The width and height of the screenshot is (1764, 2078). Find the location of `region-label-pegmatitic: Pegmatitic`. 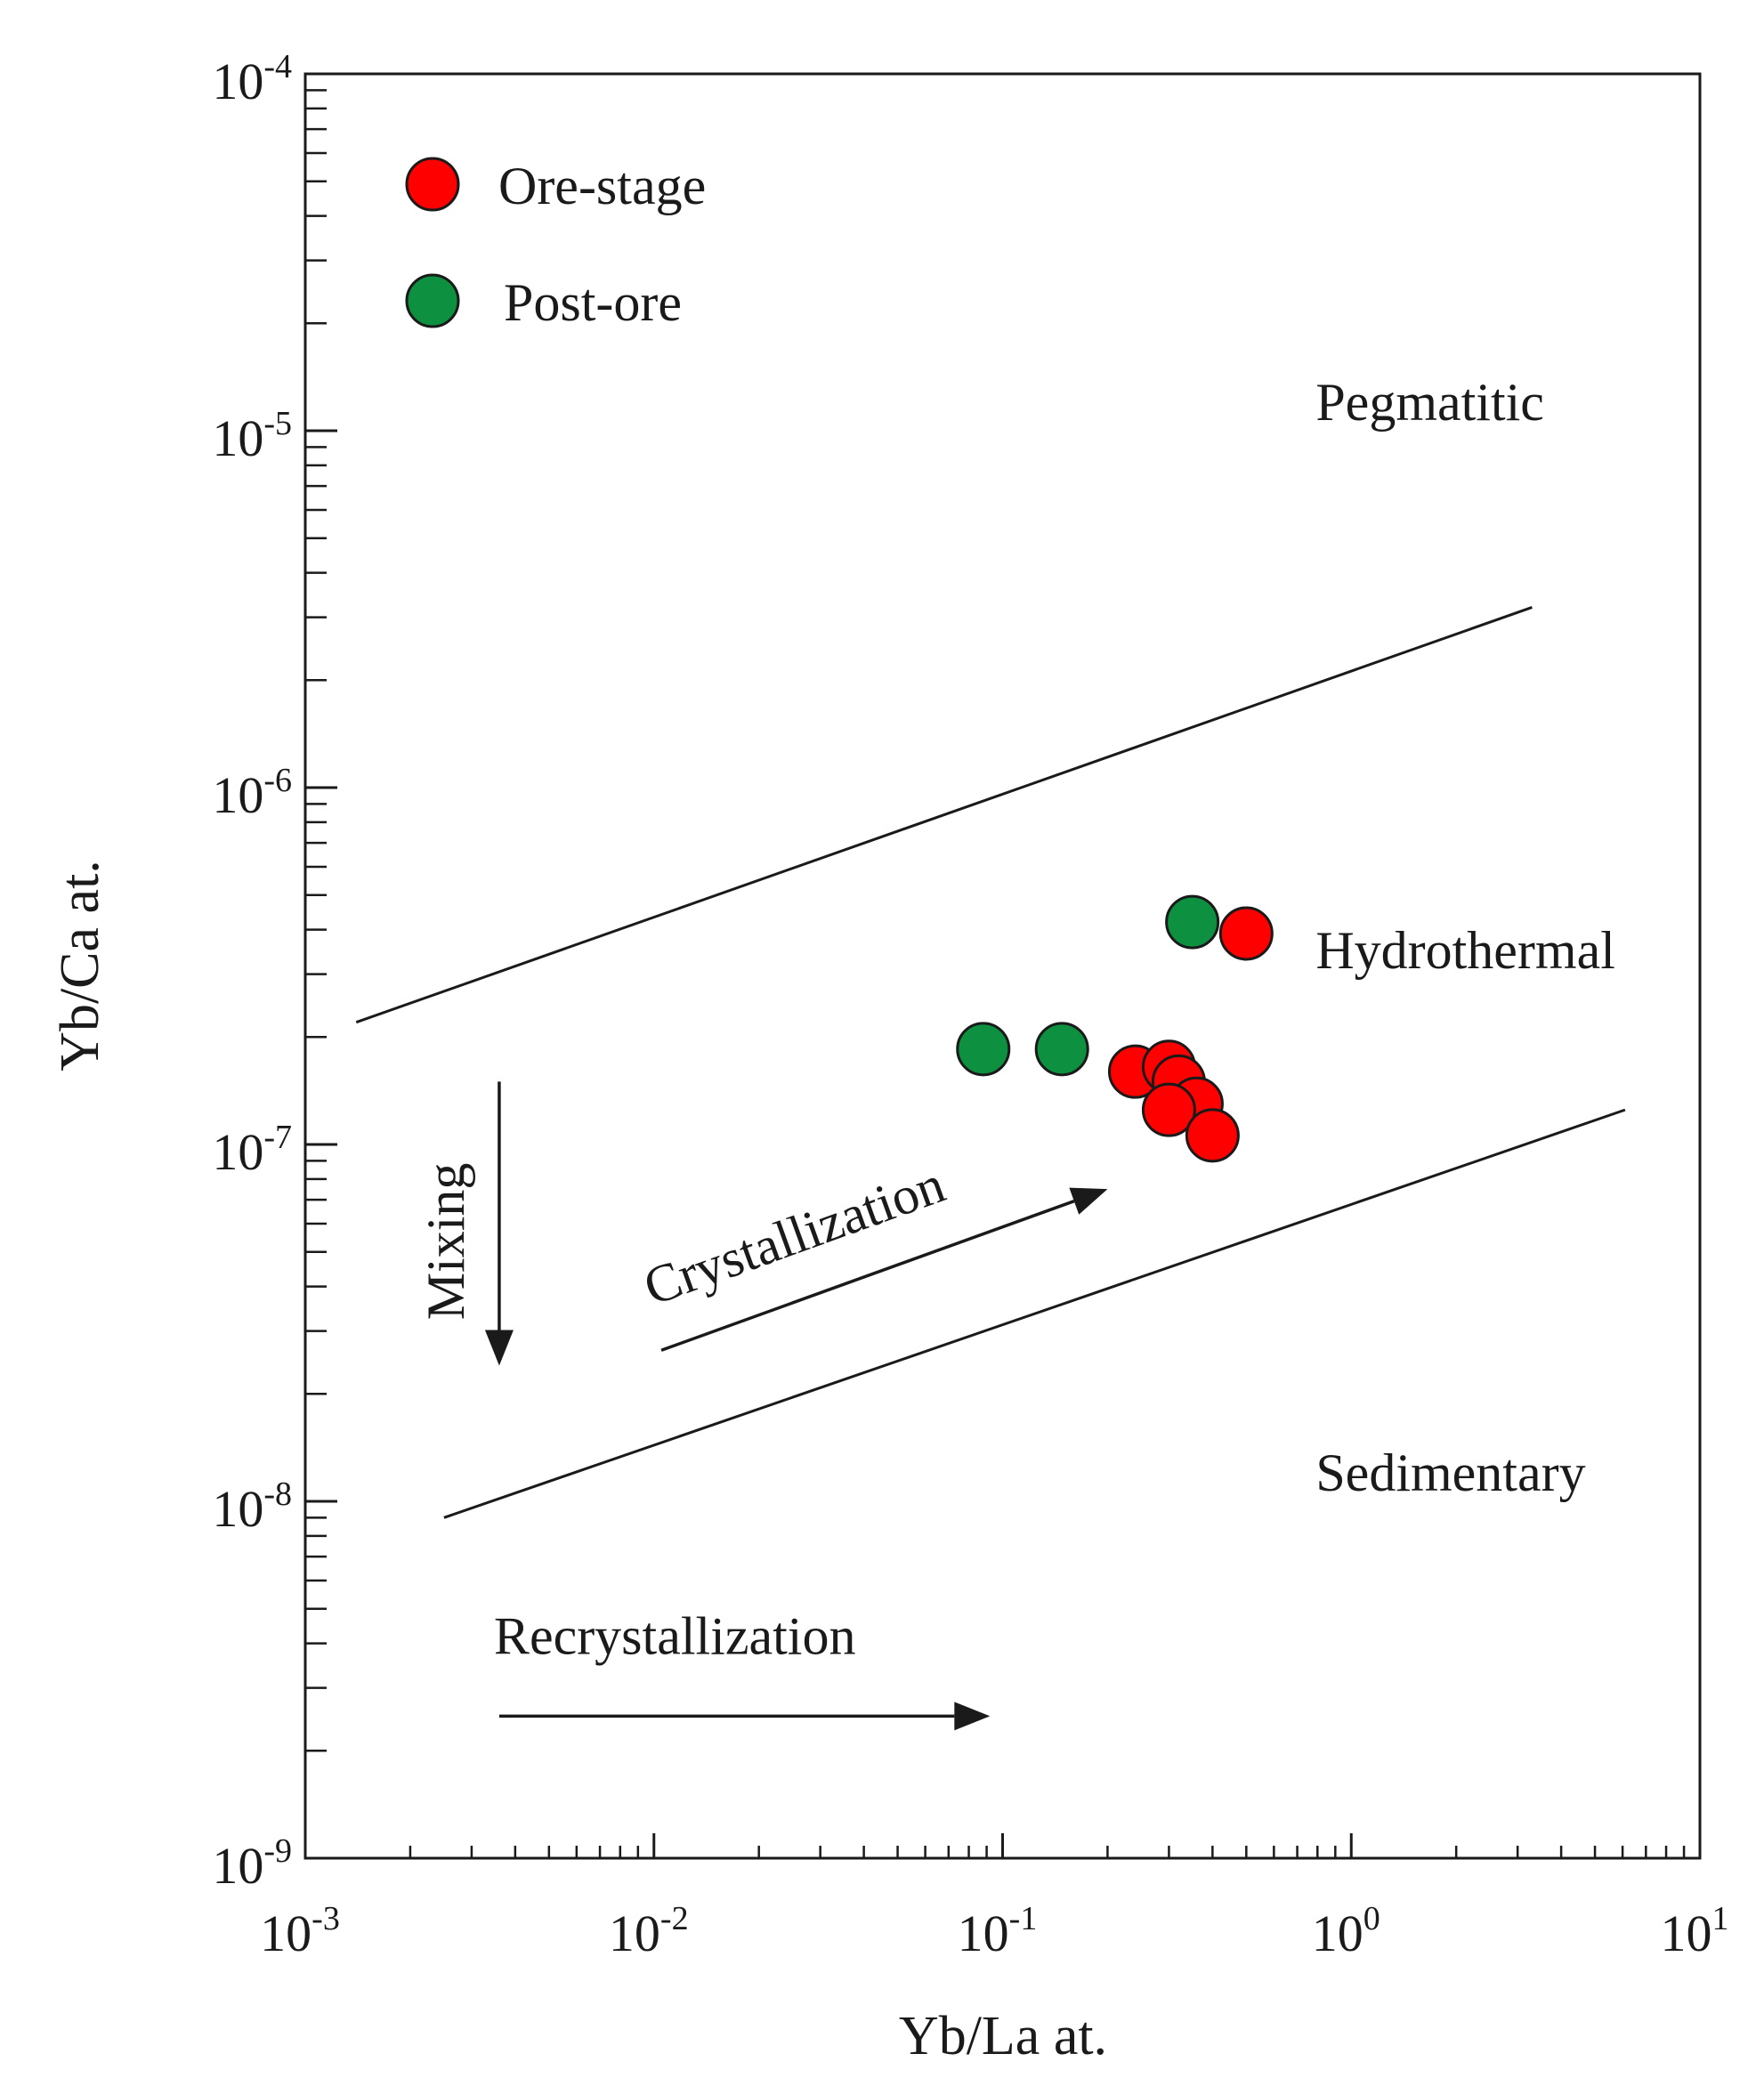

region-label-pegmatitic: Pegmatitic is located at coordinates (1430, 402).